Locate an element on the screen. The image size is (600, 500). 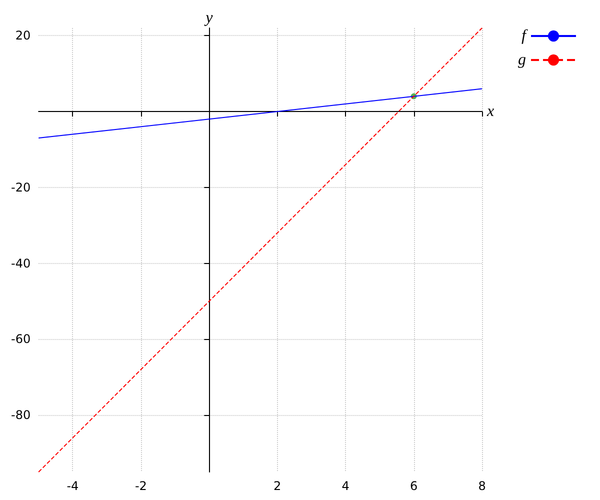
y-axis-title: y is located at coordinates (209, 18).